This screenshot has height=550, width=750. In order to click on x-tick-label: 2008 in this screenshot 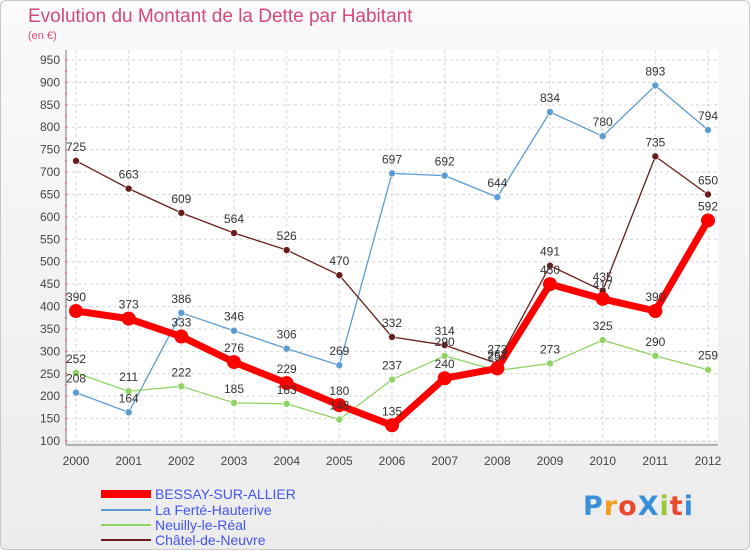, I will do `click(497, 461)`.